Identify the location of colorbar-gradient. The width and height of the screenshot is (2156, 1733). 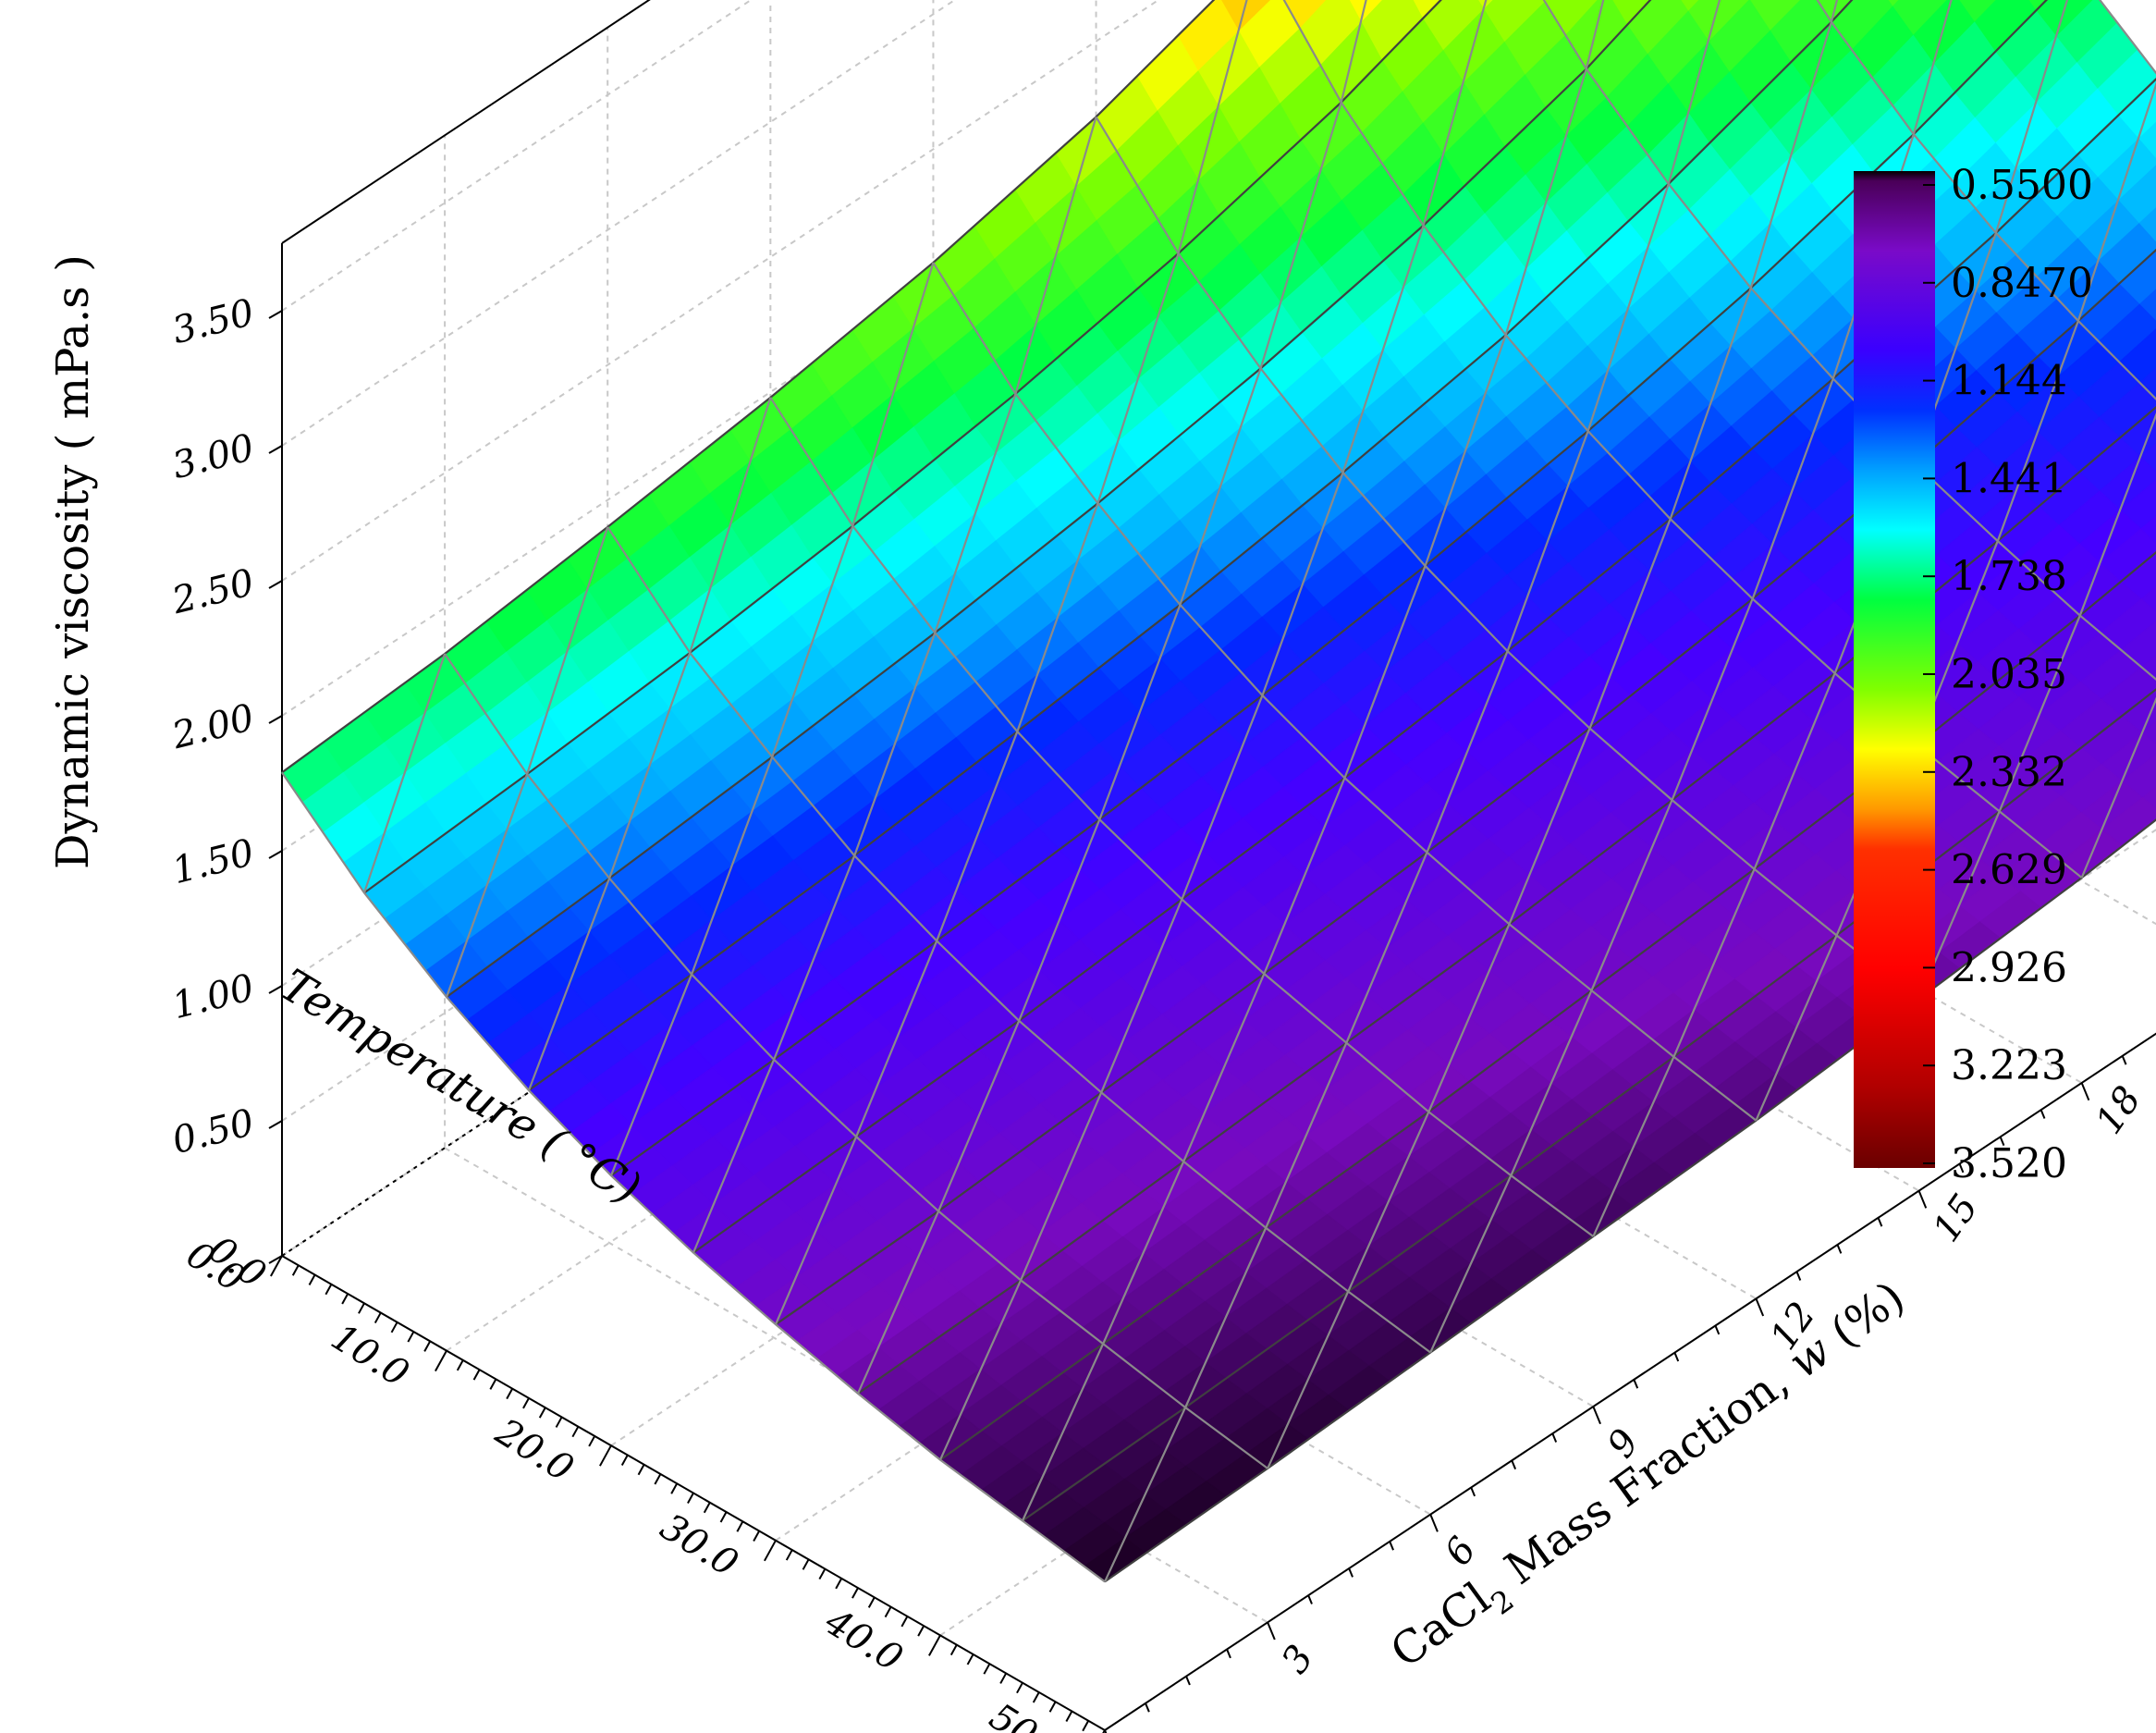
(1895, 669).